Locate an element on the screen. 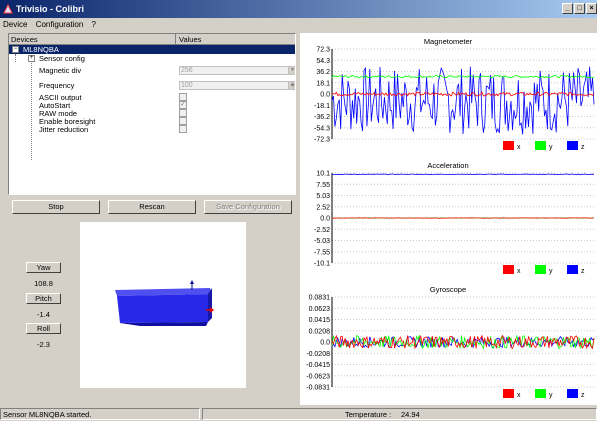 This screenshot has height=421, width=597. y-tick-label: -18.1 is located at coordinates (322, 106).